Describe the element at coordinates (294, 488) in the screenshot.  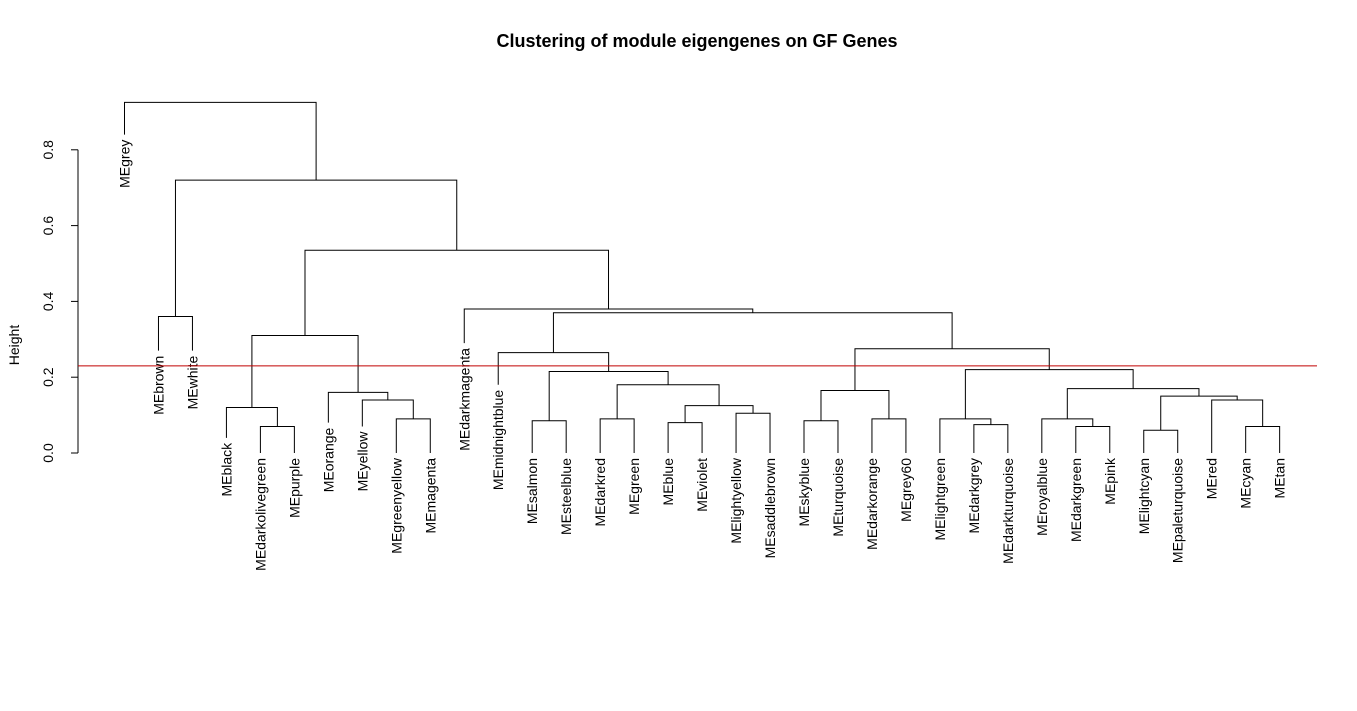
I see `leaf-label: MEpurple` at that location.